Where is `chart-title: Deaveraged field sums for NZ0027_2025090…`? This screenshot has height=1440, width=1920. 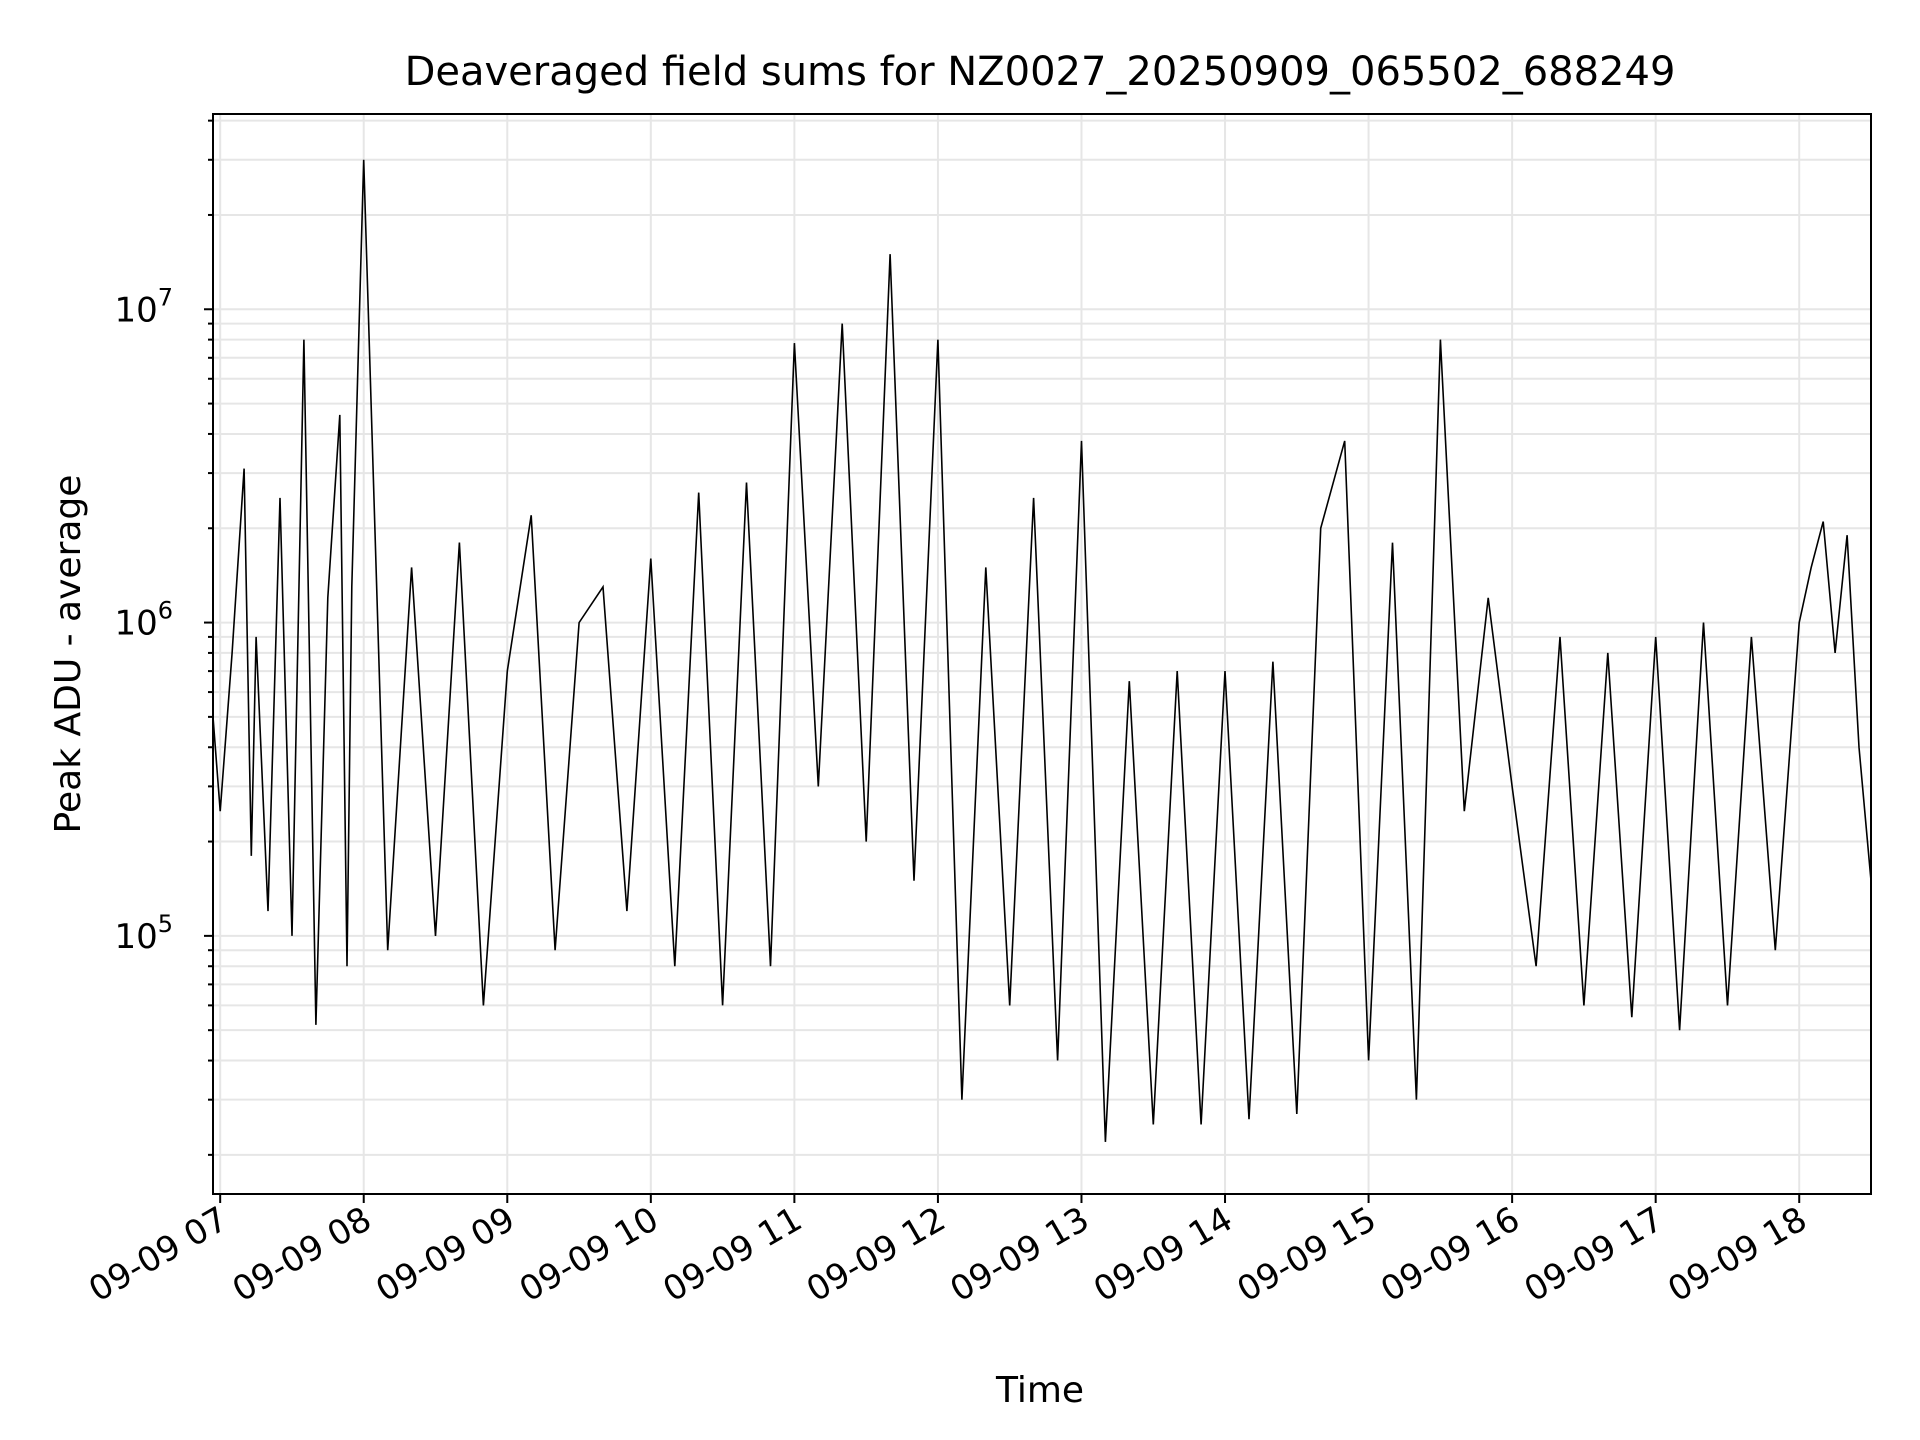 chart-title: Deaveraged field sums for NZ0027_2025090… is located at coordinates (1040, 72).